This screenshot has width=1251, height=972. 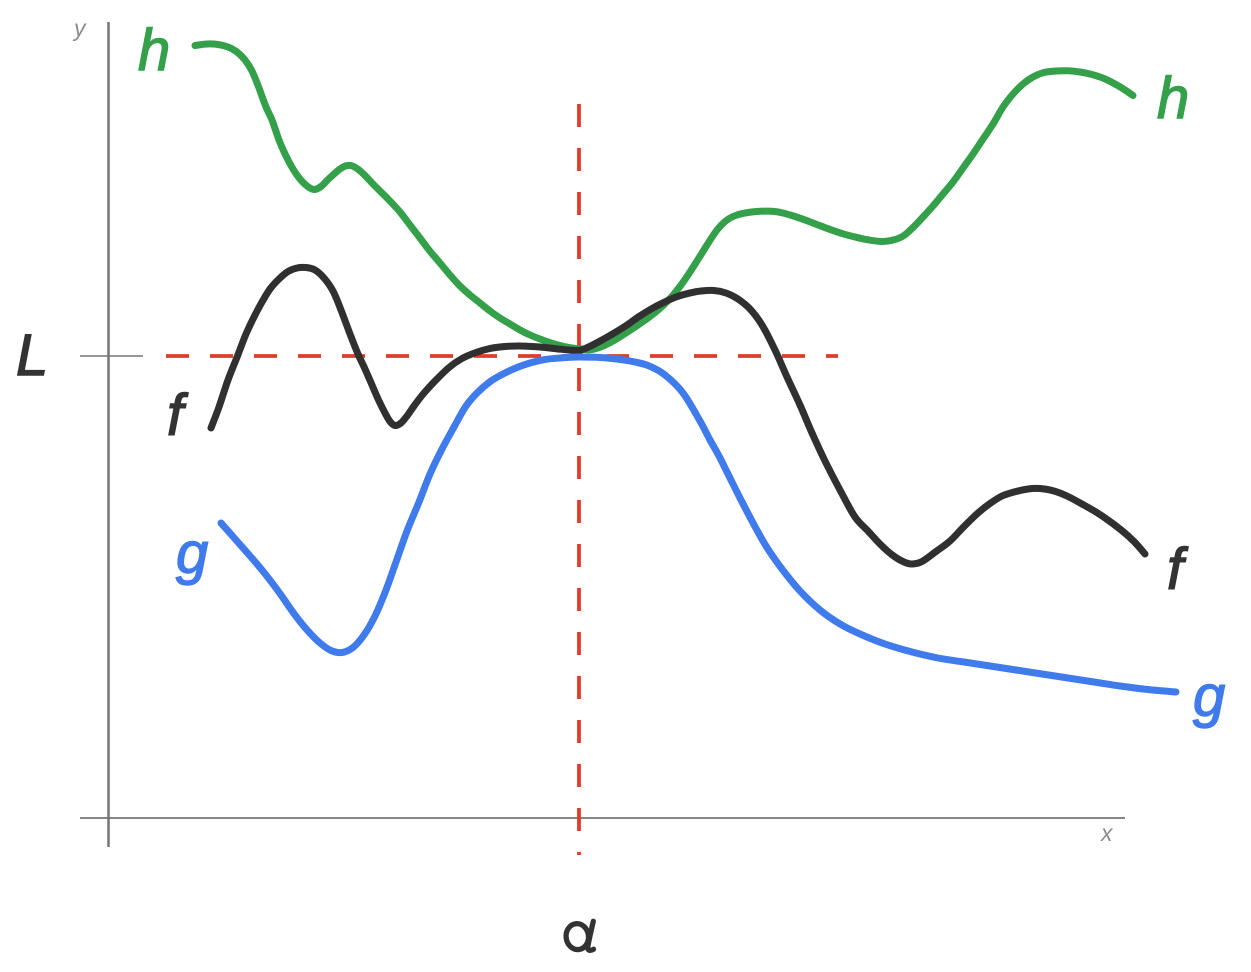 What do you see at coordinates (79, 28) in the screenshot?
I see `svg-text: y` at bounding box center [79, 28].